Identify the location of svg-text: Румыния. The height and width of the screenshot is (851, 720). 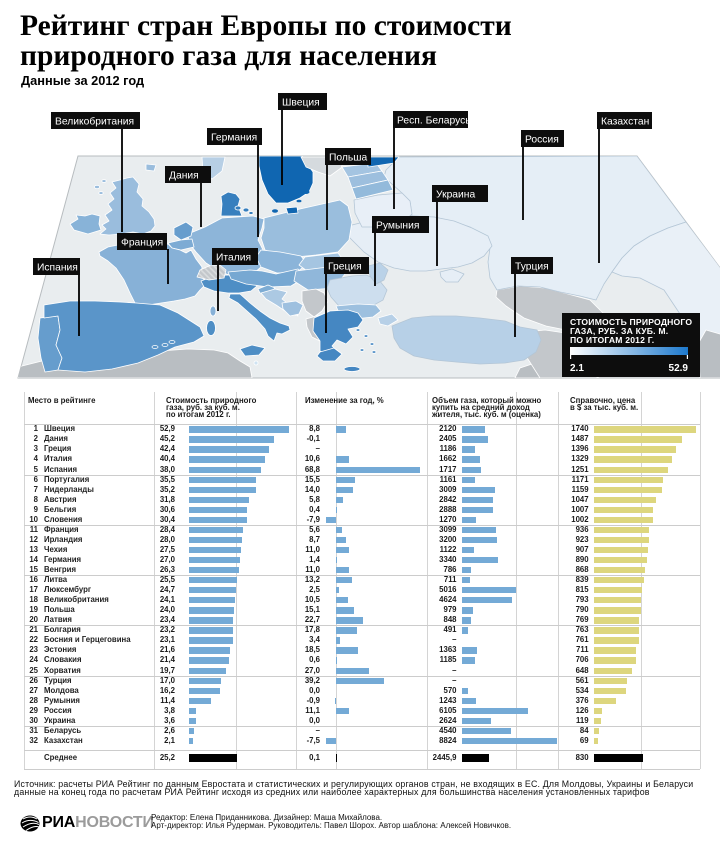
(397, 226).